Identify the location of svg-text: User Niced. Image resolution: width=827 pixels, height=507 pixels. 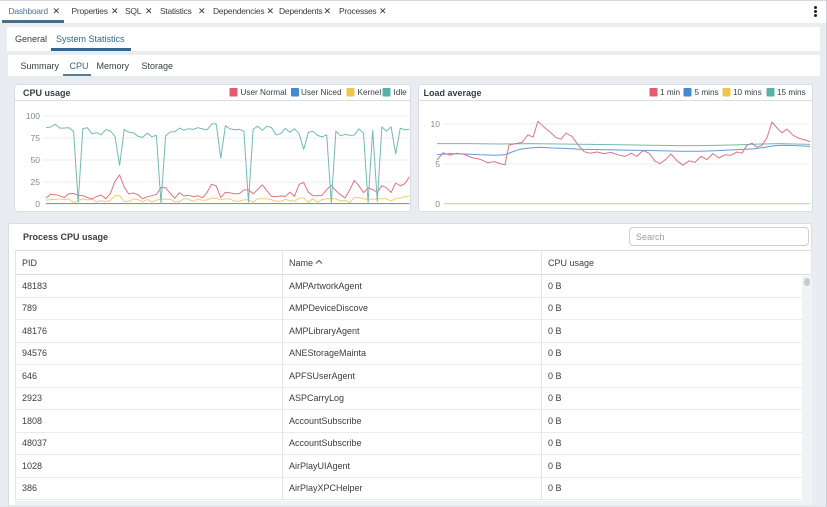
(321, 92).